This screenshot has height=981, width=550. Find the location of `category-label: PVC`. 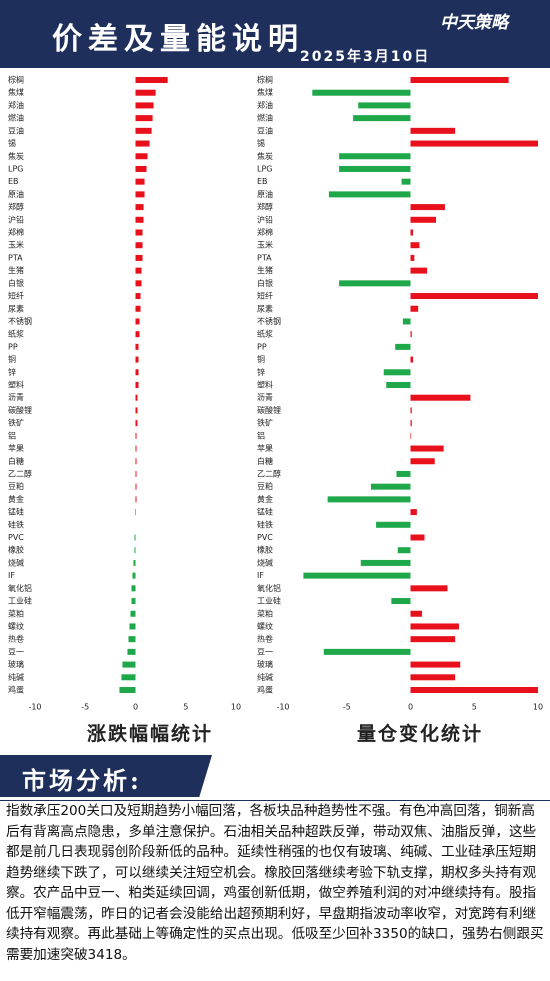

category-label: PVC is located at coordinates (16, 537).